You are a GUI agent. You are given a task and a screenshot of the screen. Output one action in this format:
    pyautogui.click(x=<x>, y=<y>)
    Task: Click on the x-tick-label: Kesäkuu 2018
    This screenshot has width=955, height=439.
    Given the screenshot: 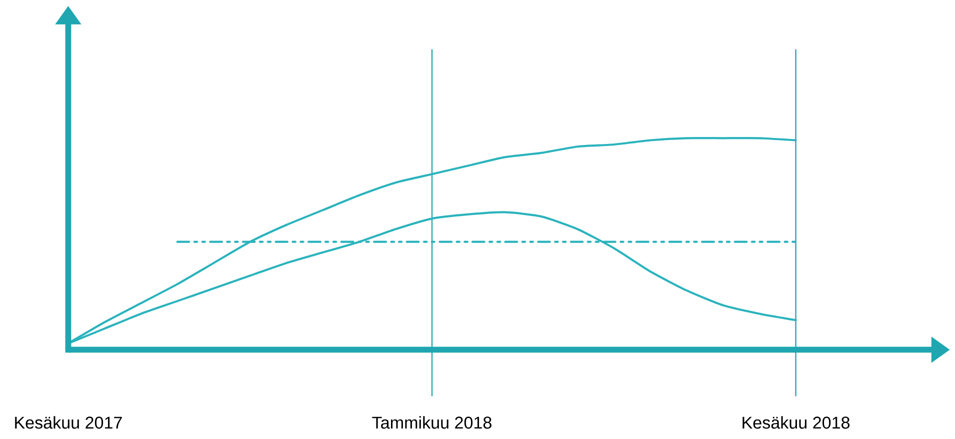 What is the action you would take?
    pyautogui.click(x=796, y=422)
    